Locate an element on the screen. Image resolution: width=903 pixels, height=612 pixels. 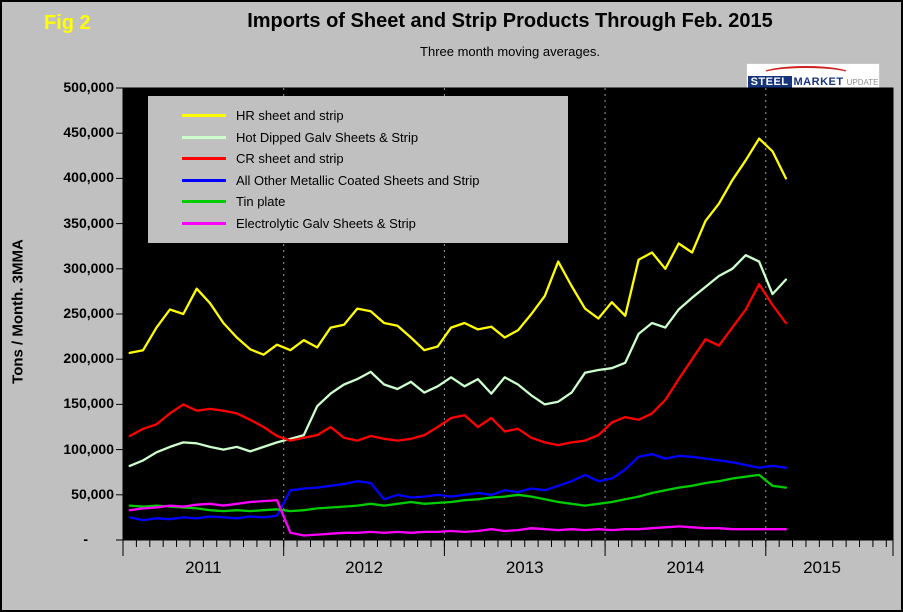
y-tick-label: 100,000 is located at coordinates (88, 448).